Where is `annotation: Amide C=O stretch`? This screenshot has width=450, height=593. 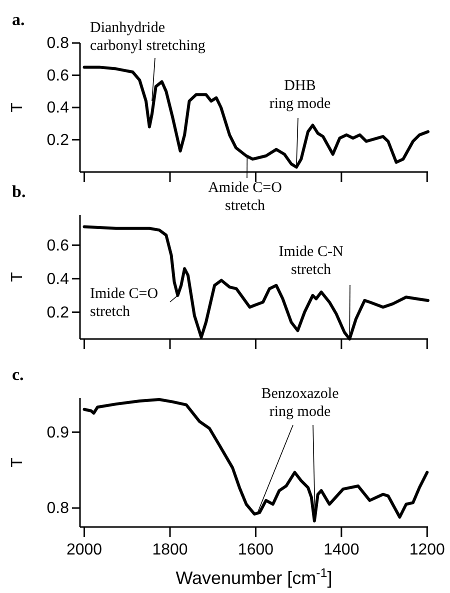
annotation: Amide C=O stretch is located at coordinates (245, 197).